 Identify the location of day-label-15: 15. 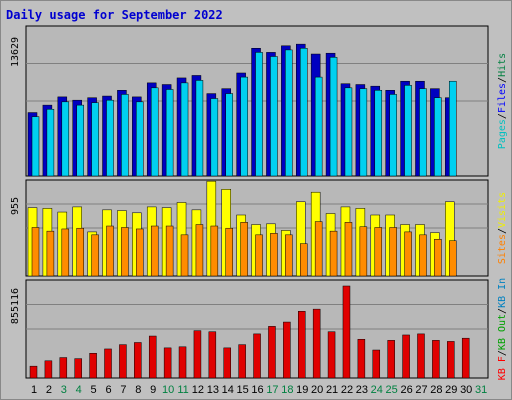
(243, 390).